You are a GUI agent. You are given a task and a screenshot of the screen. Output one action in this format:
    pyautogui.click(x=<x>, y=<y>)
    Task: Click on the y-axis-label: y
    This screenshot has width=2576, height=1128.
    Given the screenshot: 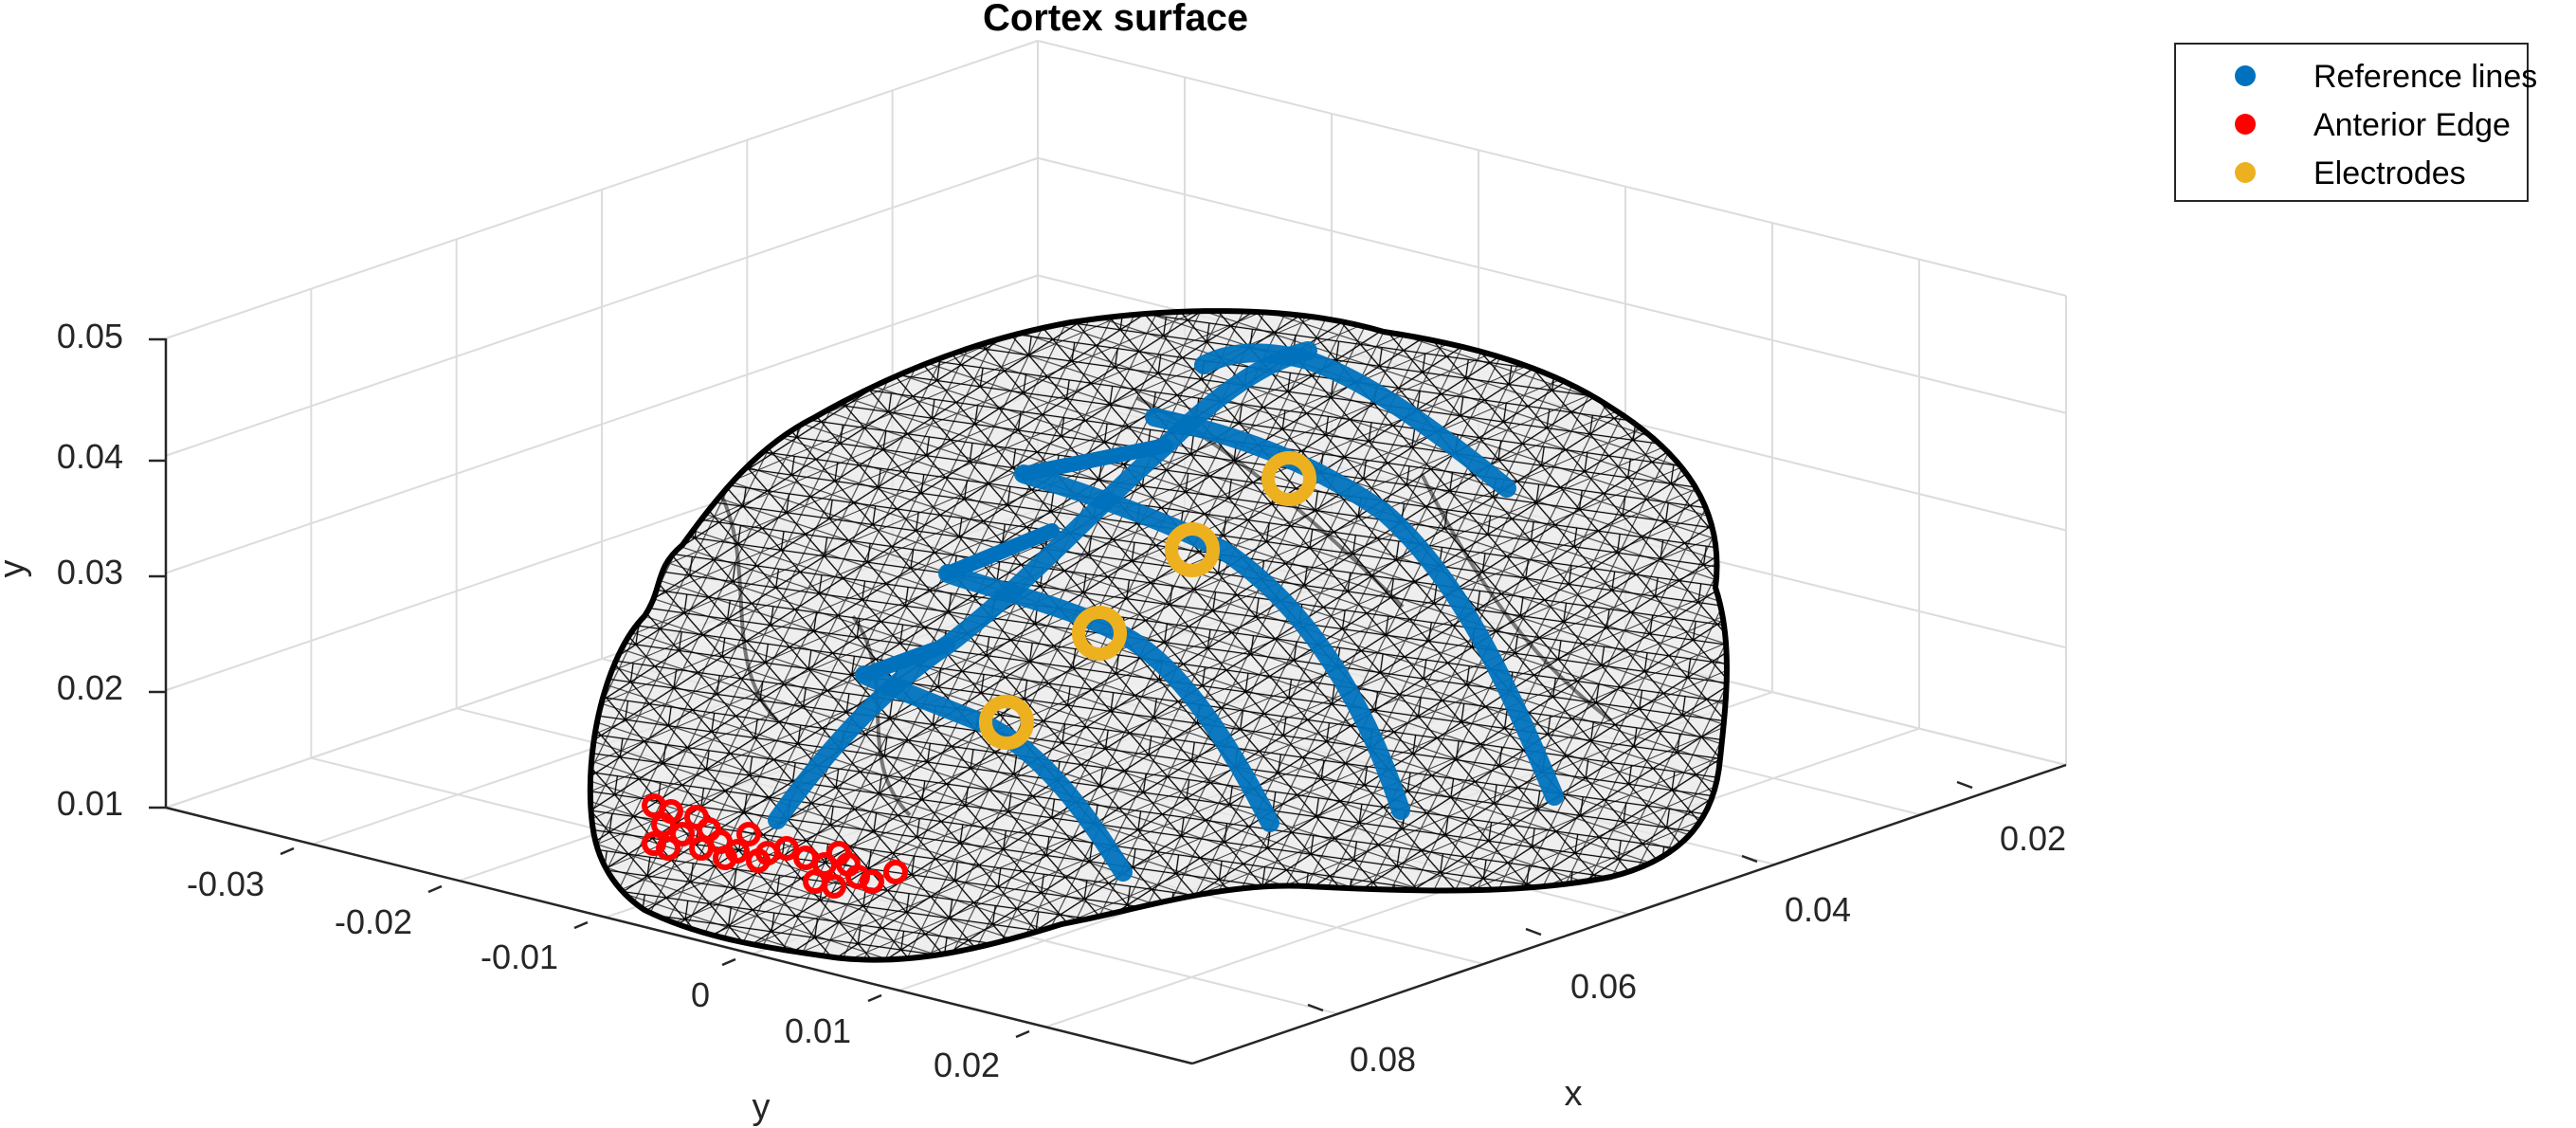 What is the action you would take?
    pyautogui.click(x=762, y=1107)
    